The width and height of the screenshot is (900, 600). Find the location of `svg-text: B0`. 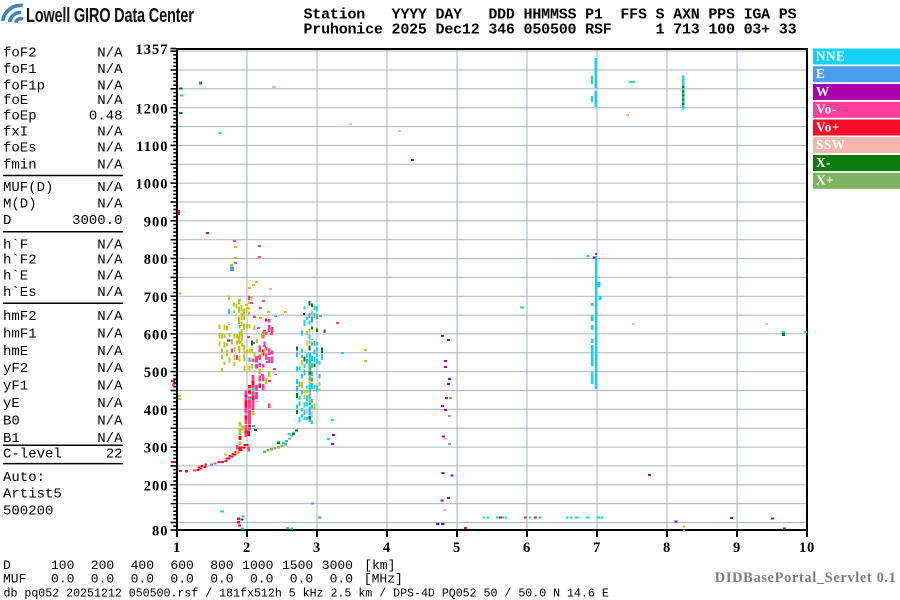

svg-text: B0 is located at coordinates (11, 421).